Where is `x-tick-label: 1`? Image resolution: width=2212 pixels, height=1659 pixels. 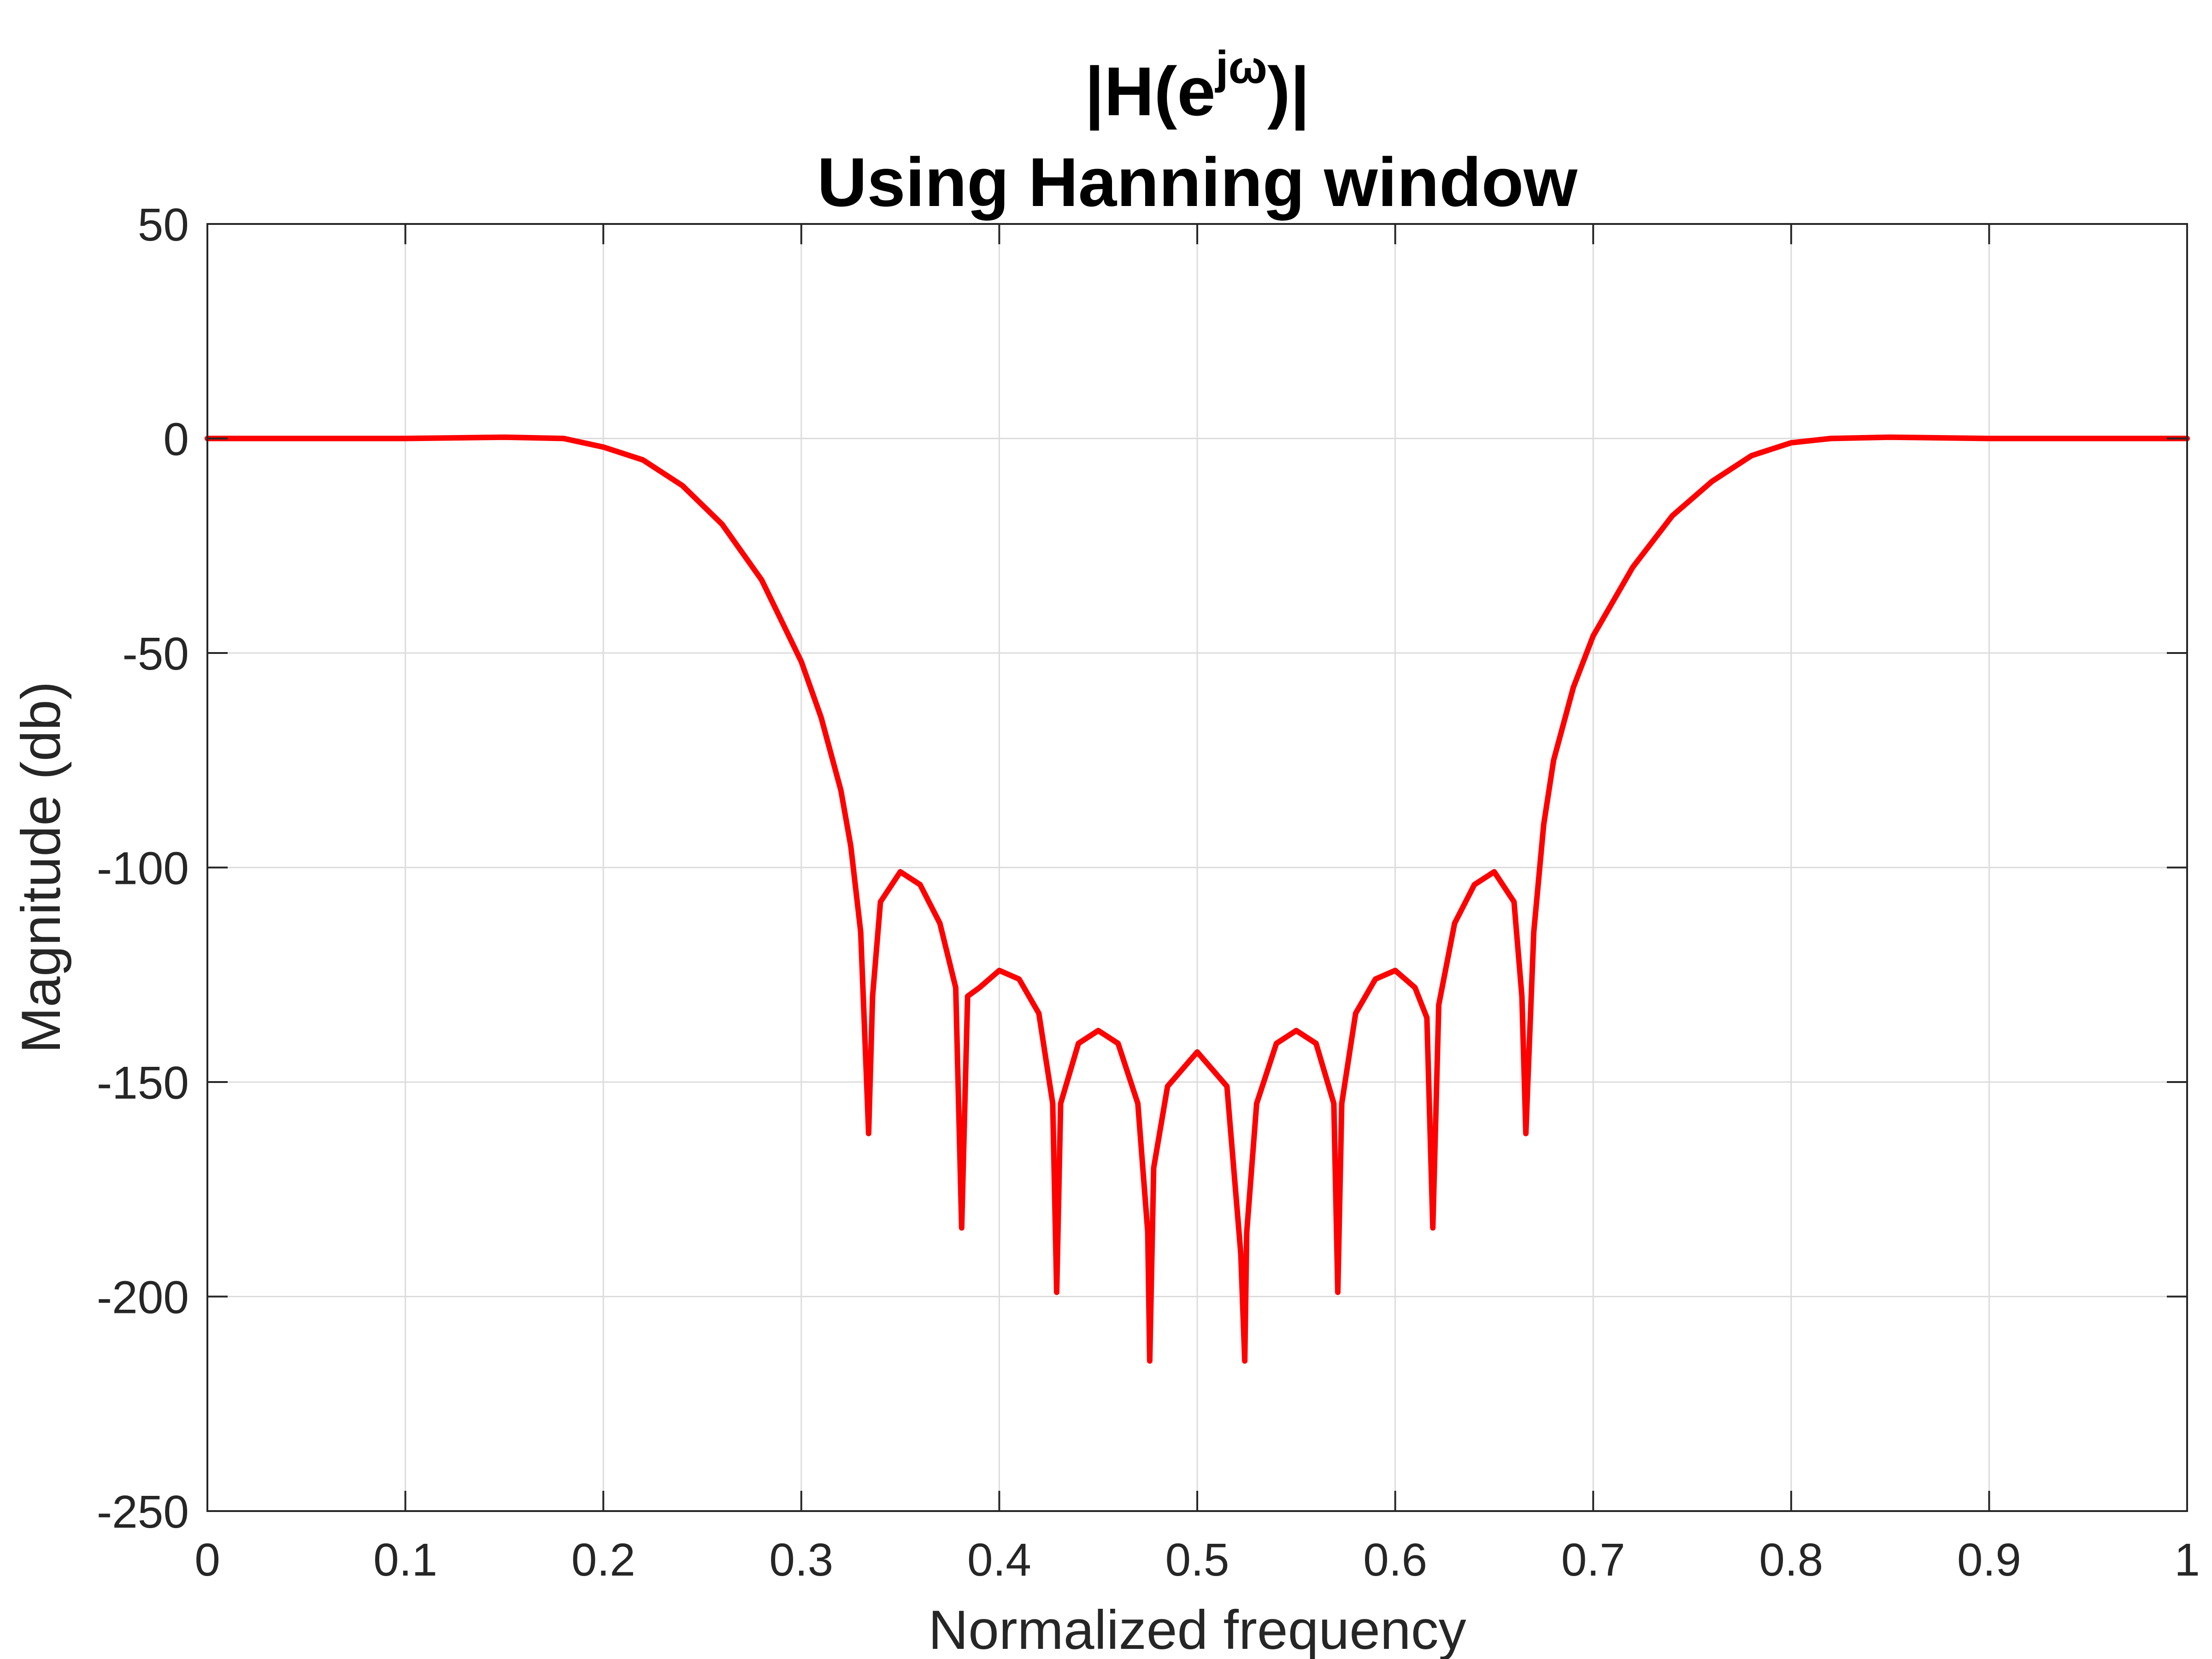
x-tick-label: 1 is located at coordinates (2187, 1560).